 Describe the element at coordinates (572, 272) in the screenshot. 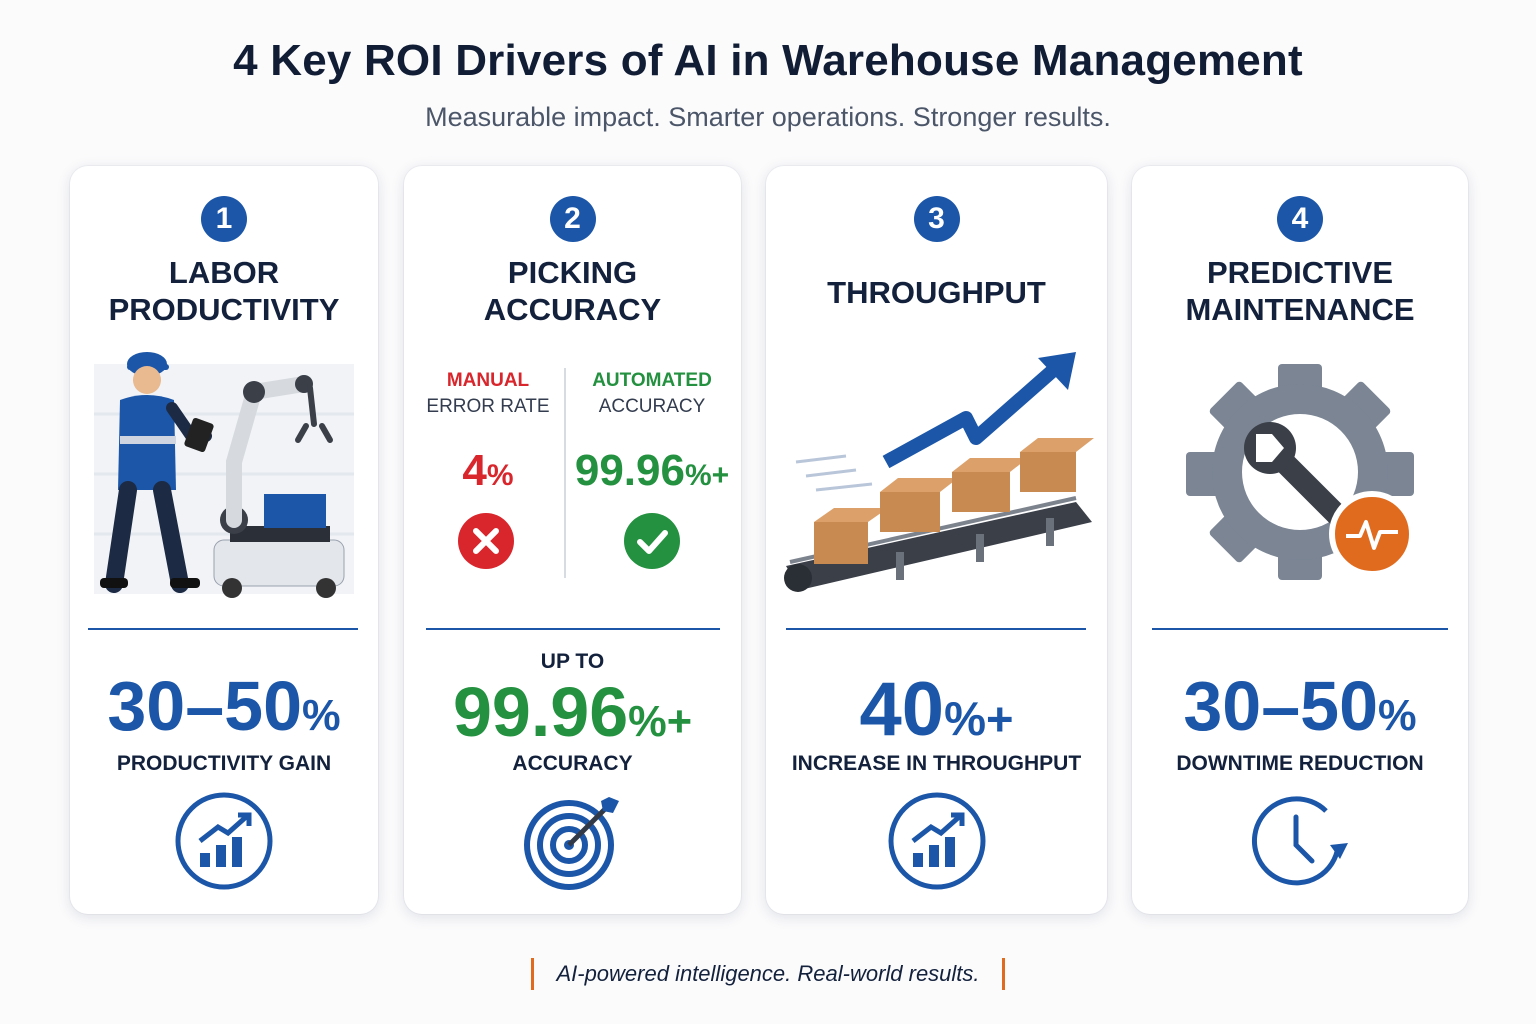

I see `card-title-line1: PICKING` at that location.